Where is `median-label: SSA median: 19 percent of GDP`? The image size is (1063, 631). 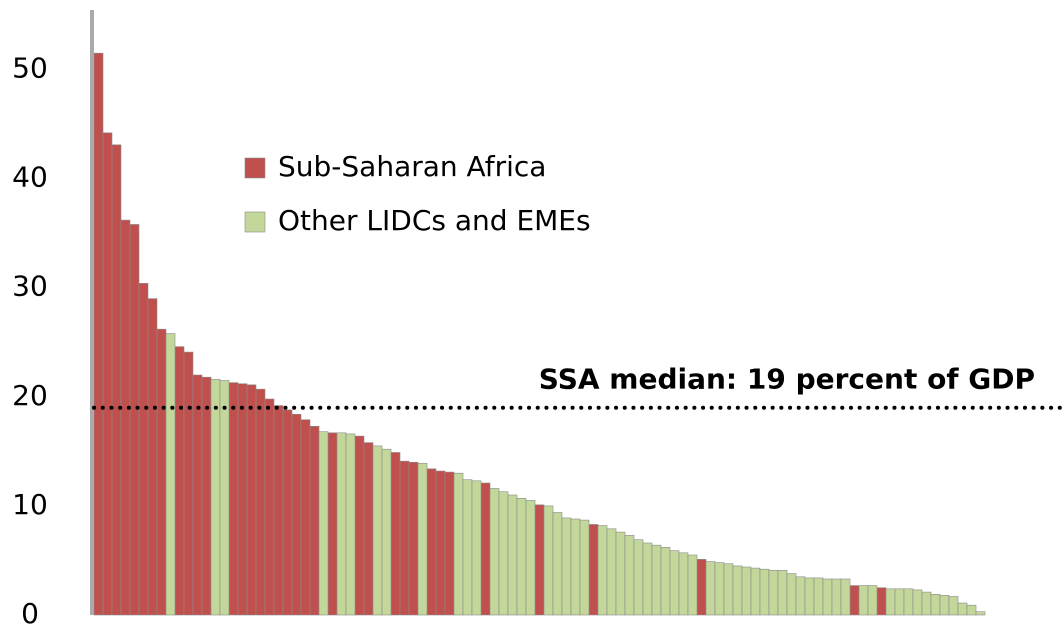
median-label: SSA median: 19 percent of GDP is located at coordinates (787, 379).